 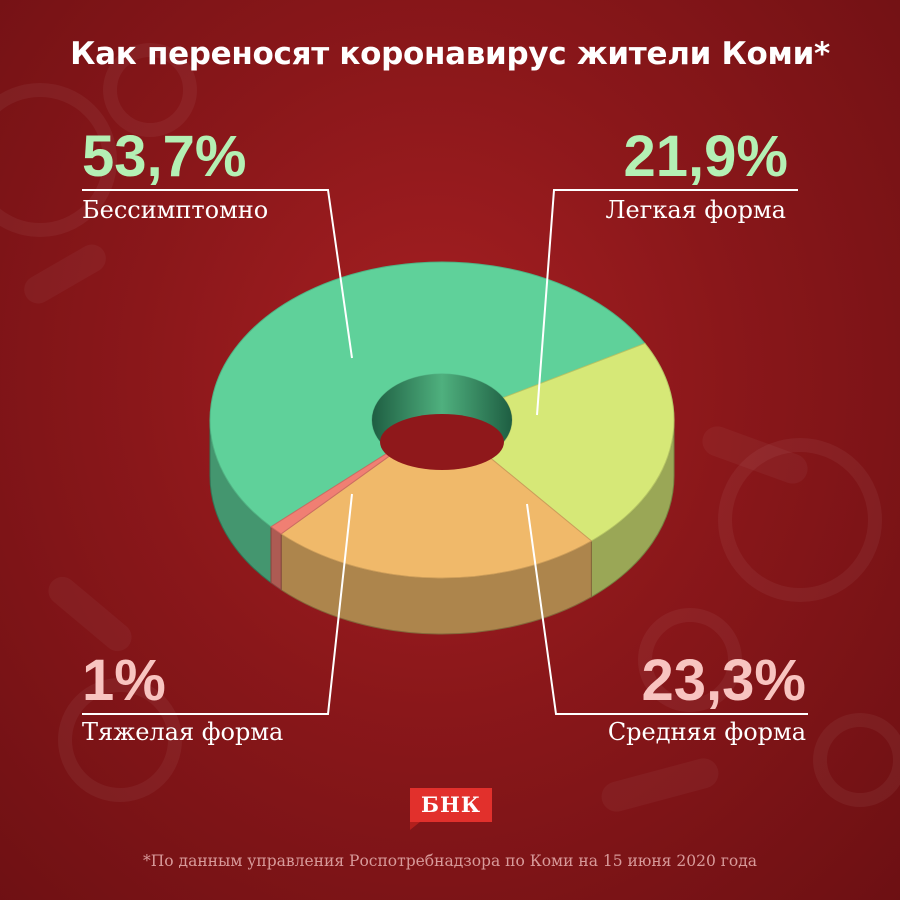 What do you see at coordinates (723, 680) in the screenshot?
I see `value-label-moderate: 23,3%` at bounding box center [723, 680].